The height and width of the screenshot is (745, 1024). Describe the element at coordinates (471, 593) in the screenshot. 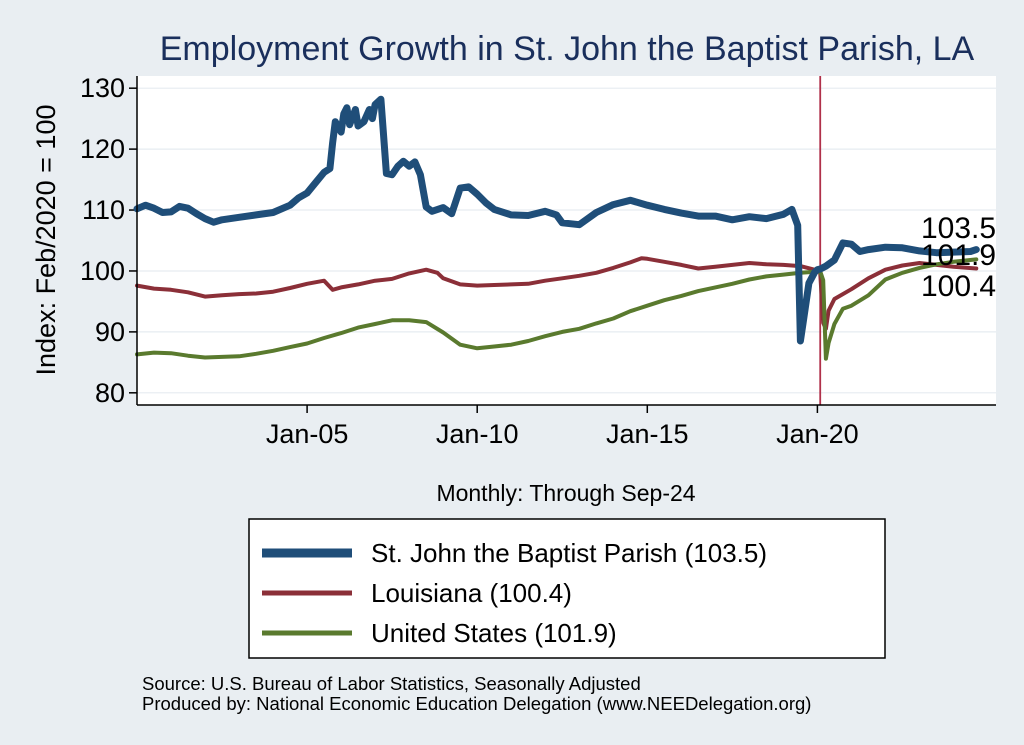

I see `legend-label-louisiana: Louisiana (100.4)` at that location.